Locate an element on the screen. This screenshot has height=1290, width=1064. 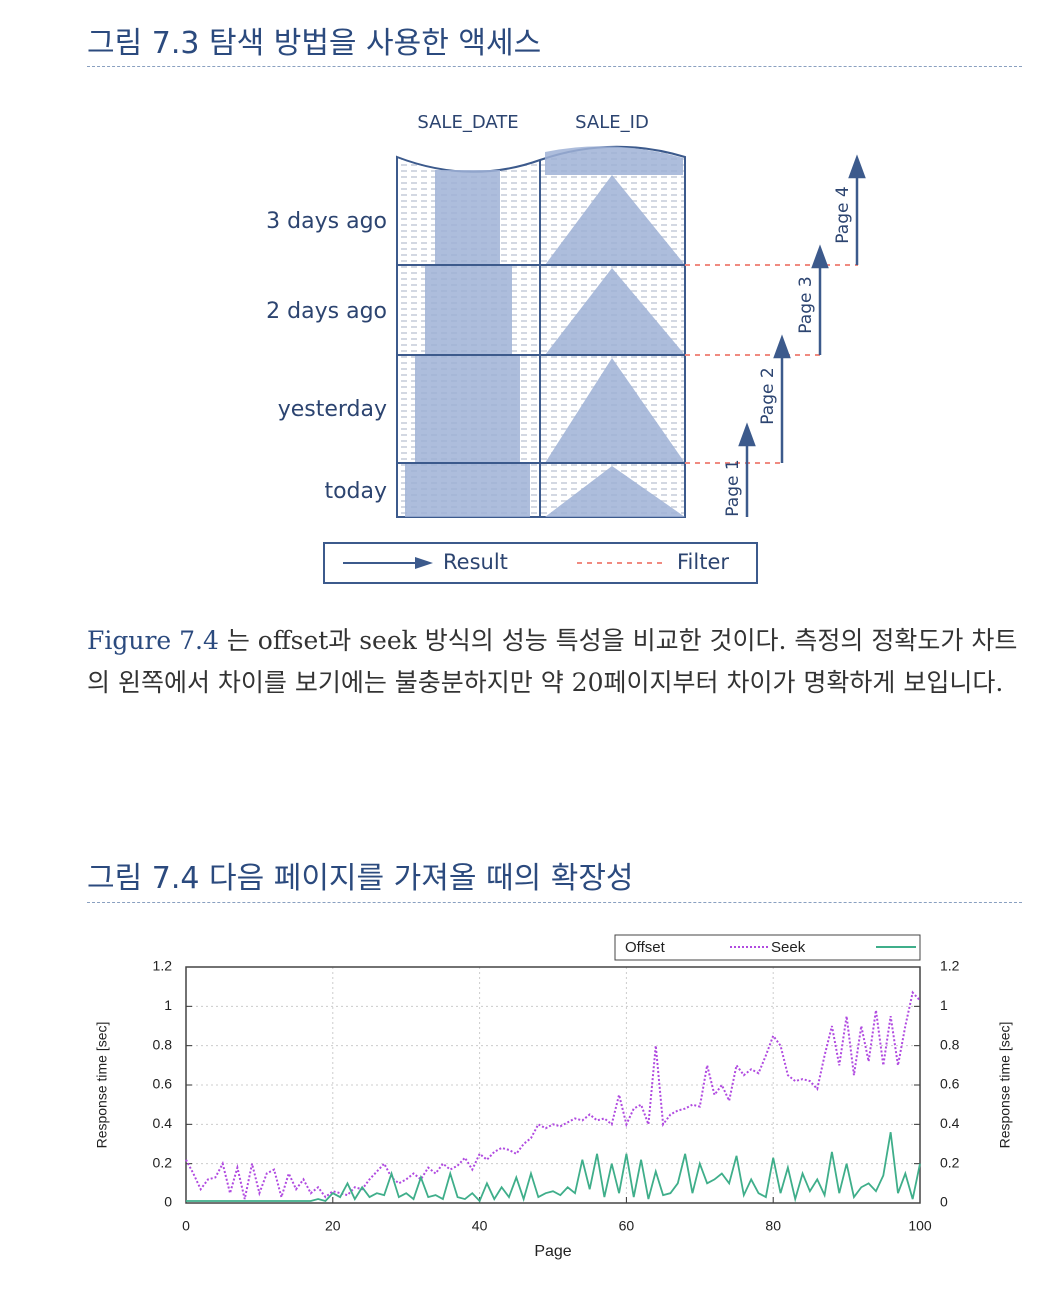
x-tick-label: 0 is located at coordinates (186, 1226).